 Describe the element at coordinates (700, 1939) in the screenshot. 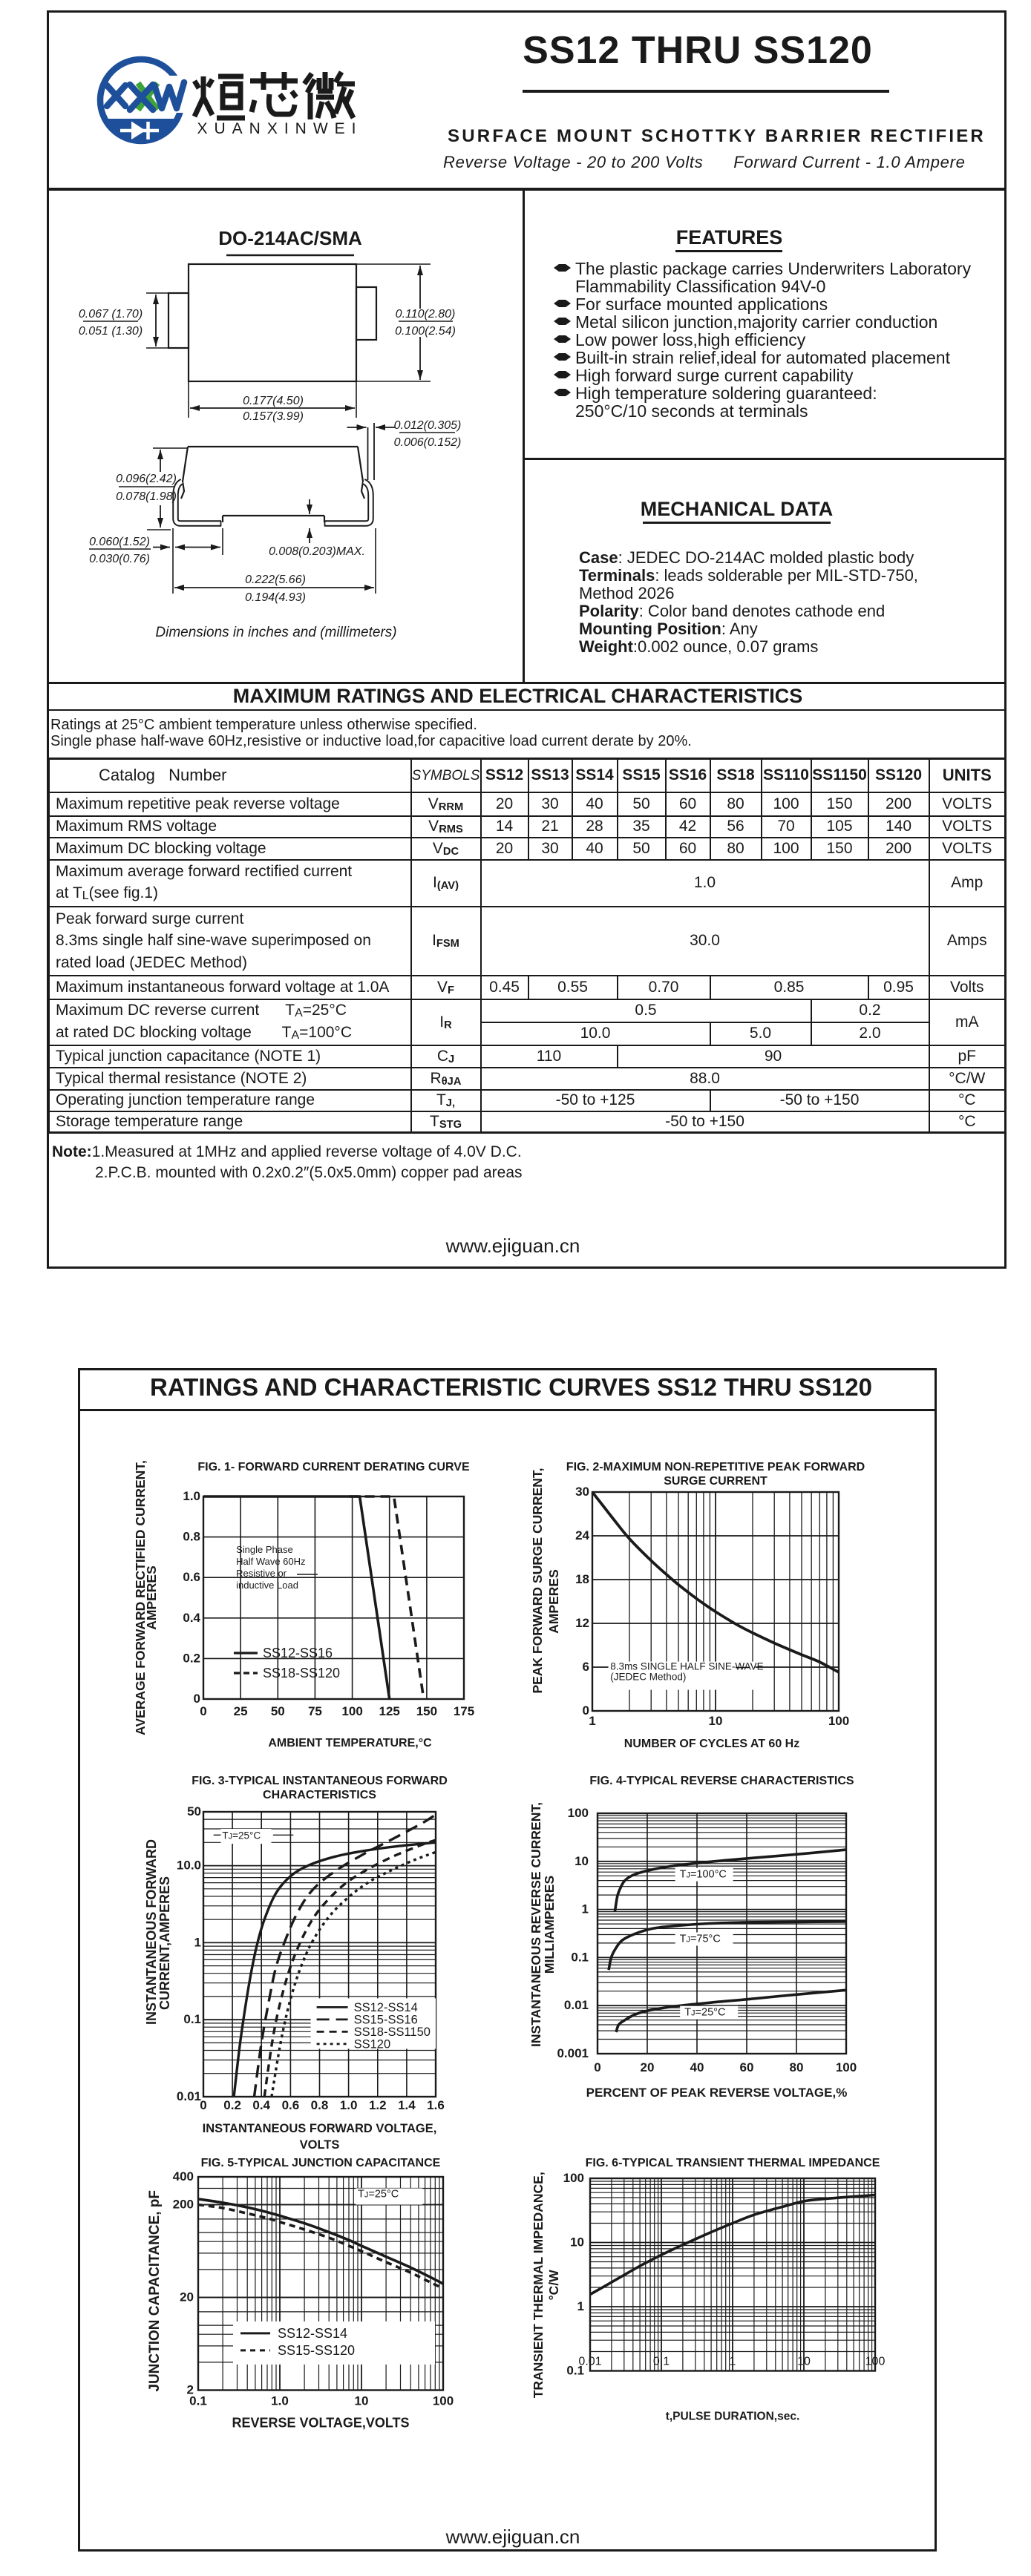

I see `svg-text: TJ=75°C` at that location.